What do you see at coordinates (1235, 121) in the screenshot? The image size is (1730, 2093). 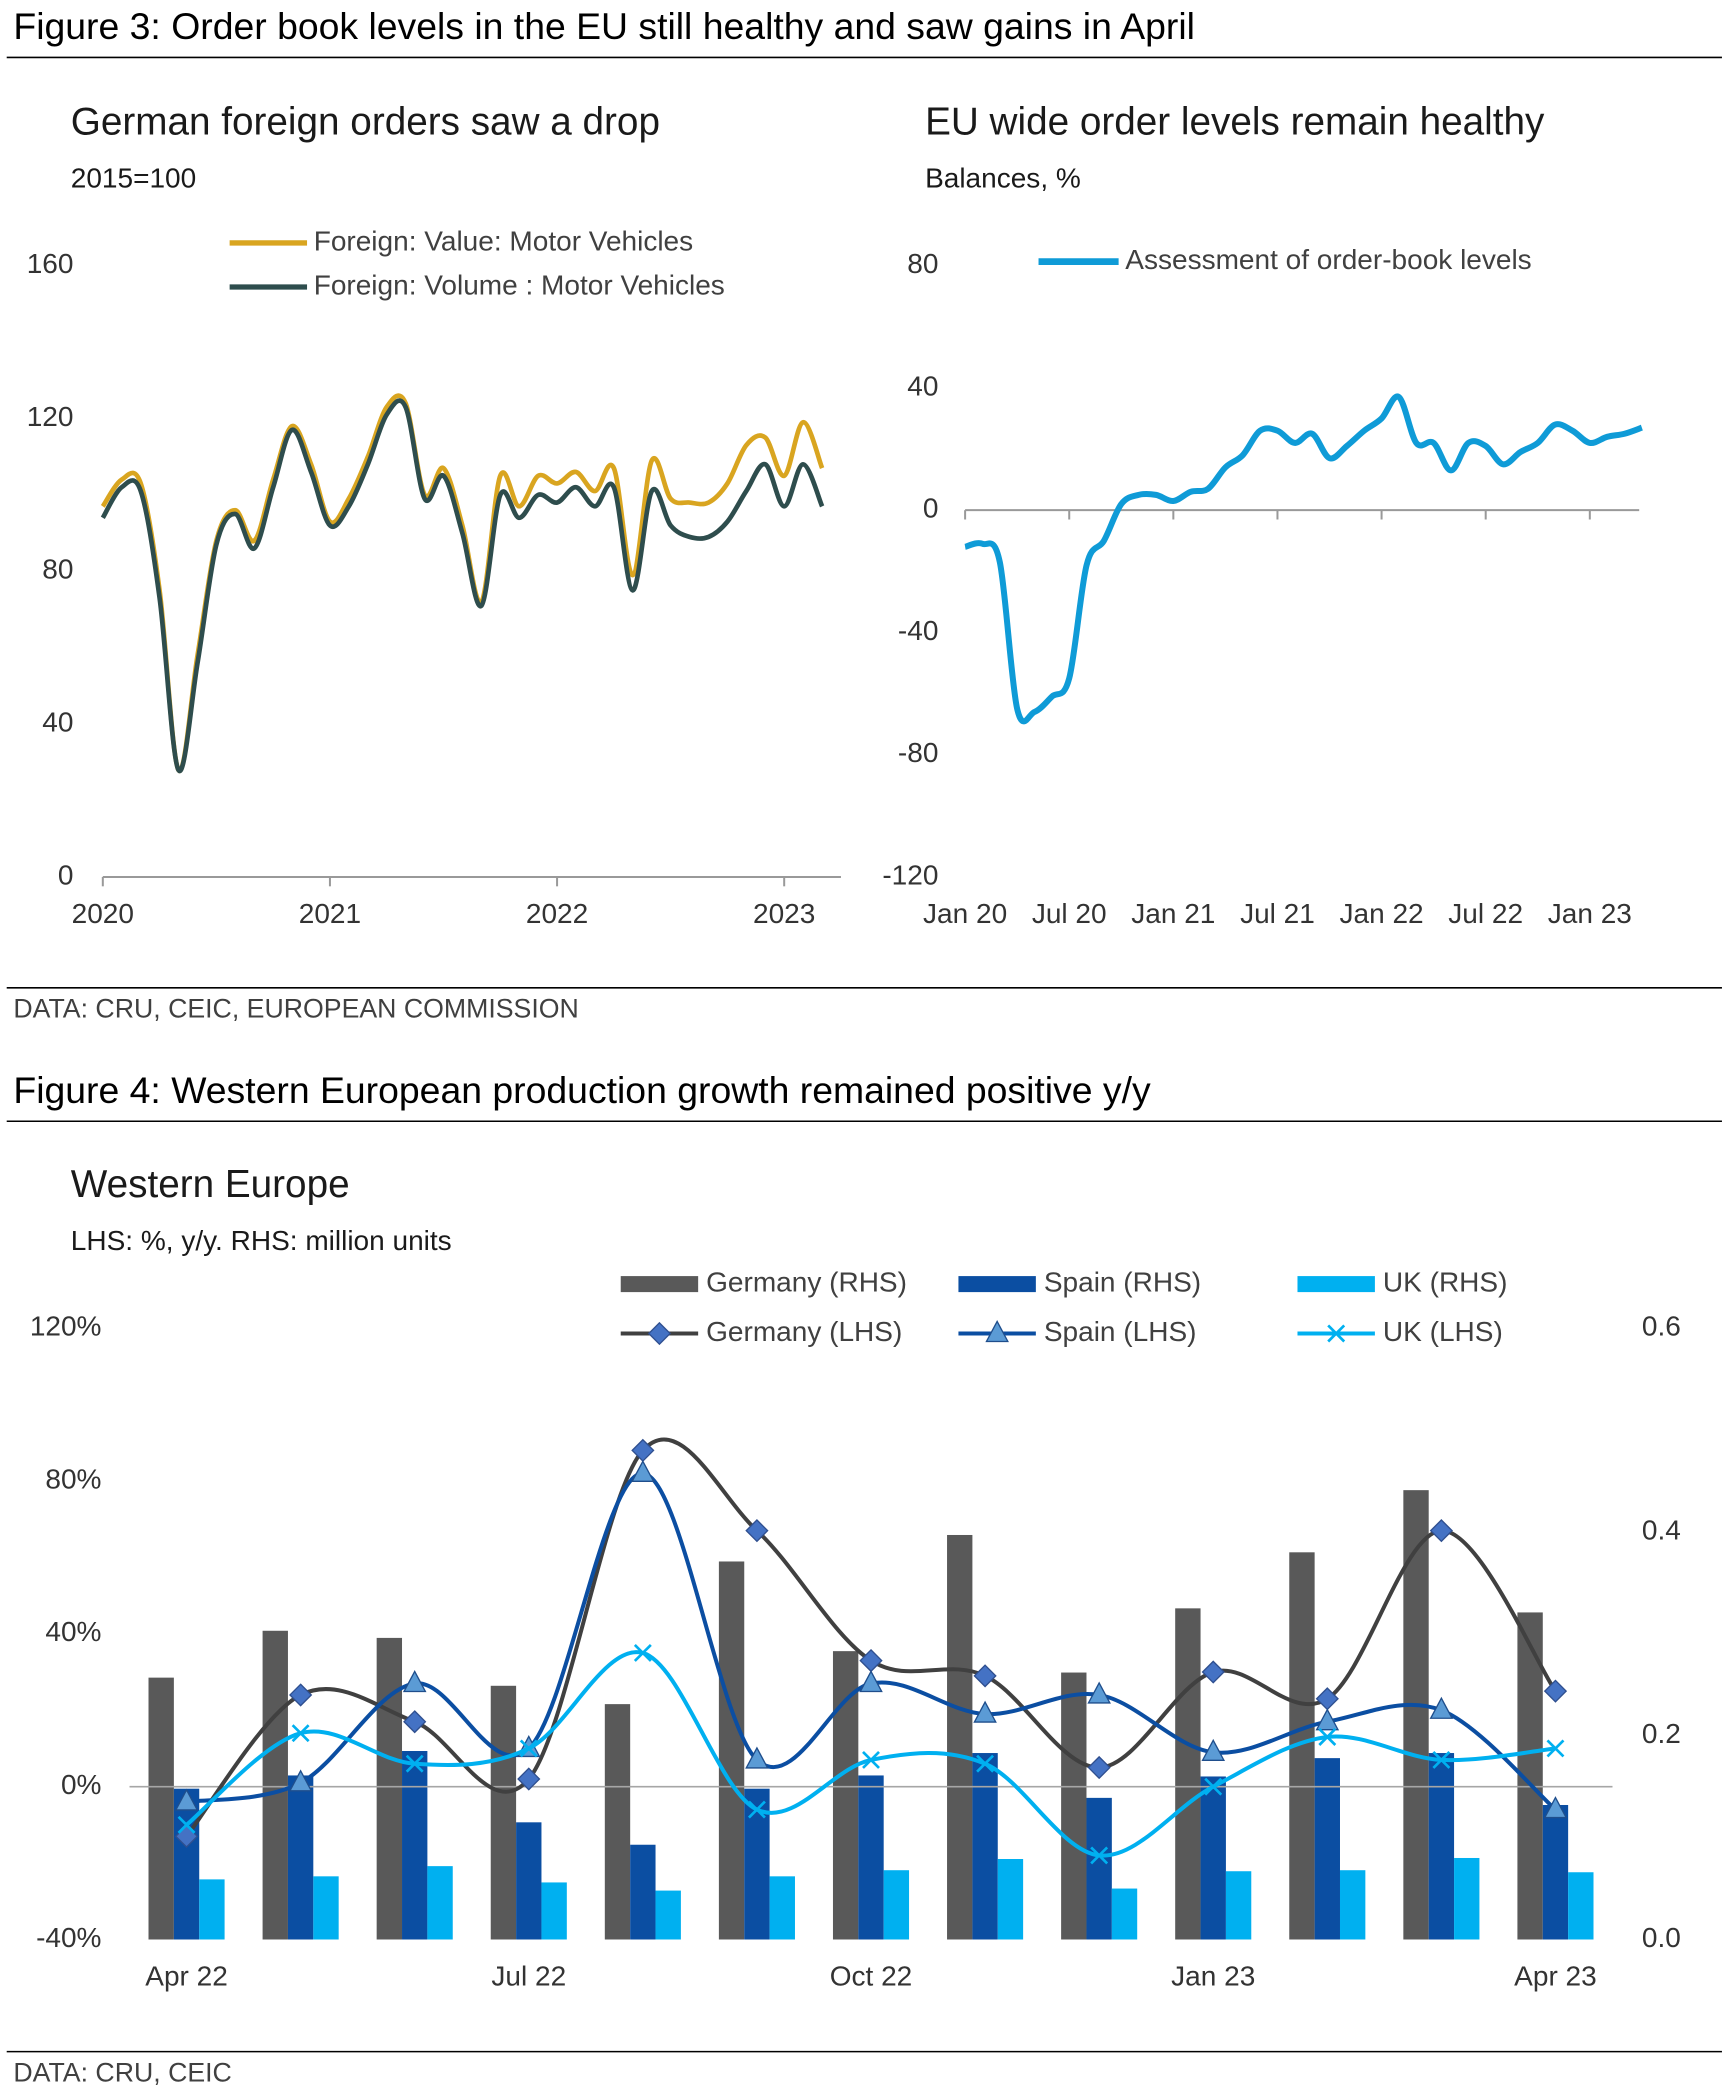 I see `chart-title: EU wide order levels remain healthy` at bounding box center [1235, 121].